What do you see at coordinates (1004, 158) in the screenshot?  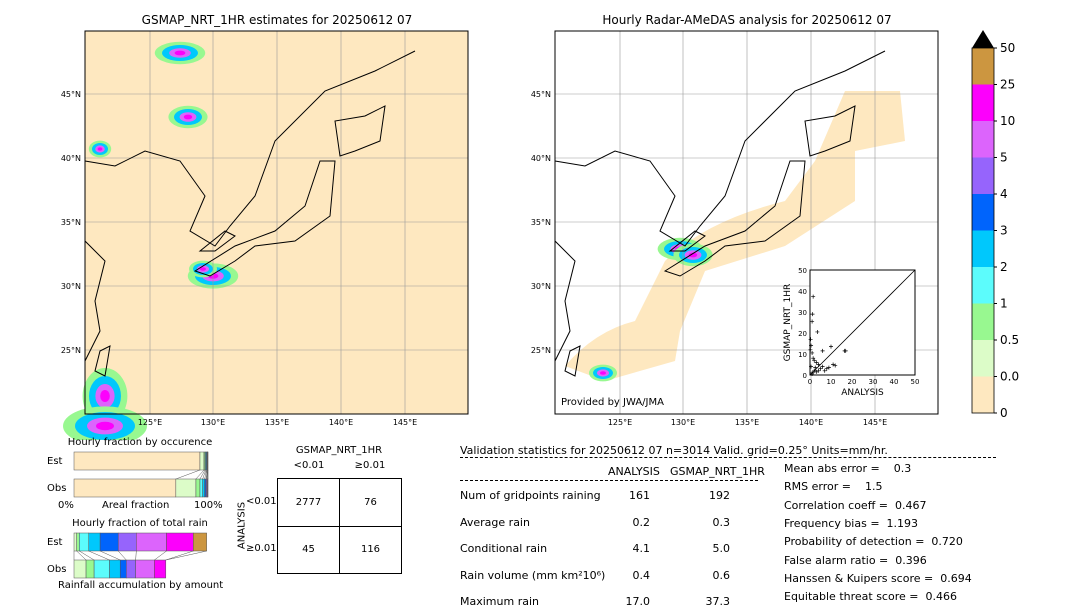 I see `colorbar-label: 5` at bounding box center [1004, 158].